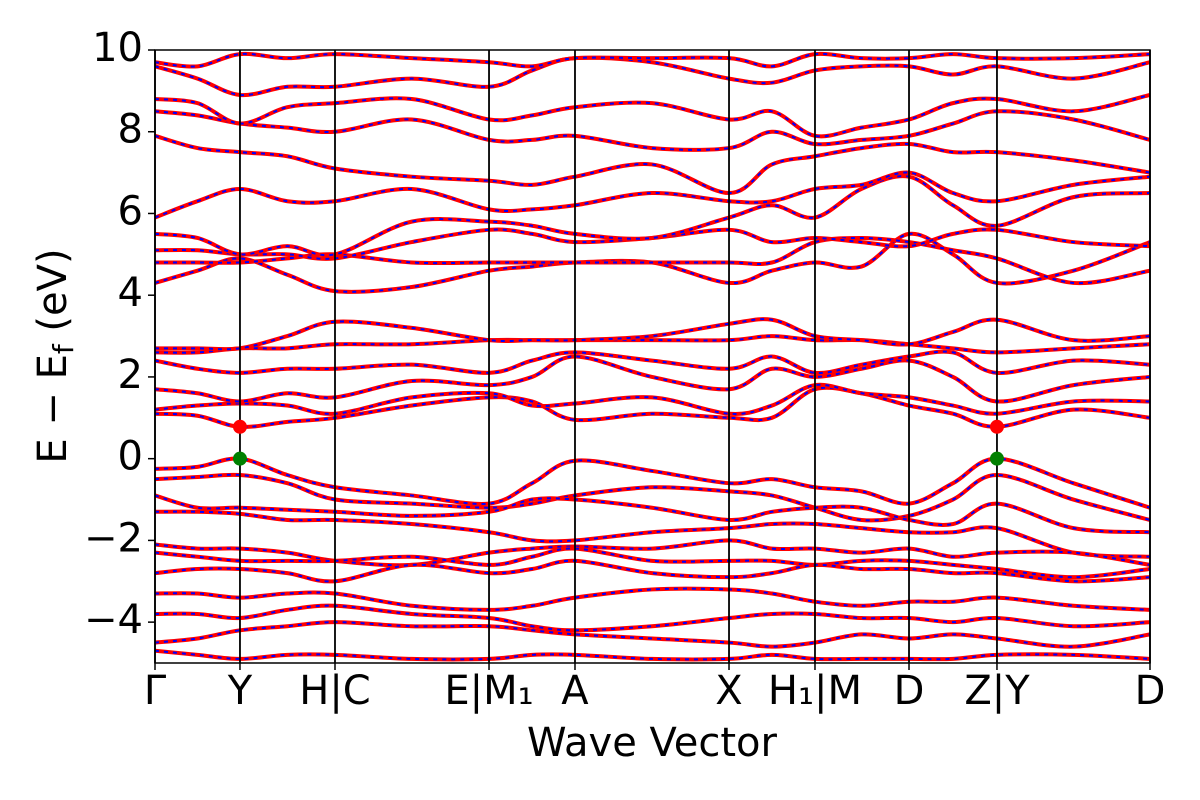 The height and width of the screenshot is (800, 1200). I want to click on x-axis-label: Wave Vector, so click(652, 743).